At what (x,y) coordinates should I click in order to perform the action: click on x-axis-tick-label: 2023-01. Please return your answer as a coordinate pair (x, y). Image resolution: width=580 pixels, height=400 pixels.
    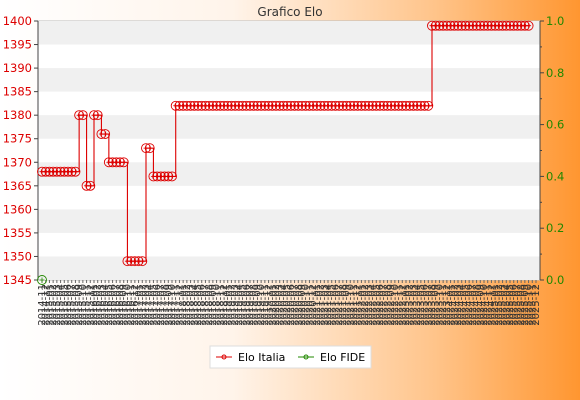
    Looking at the image, I should click on (406, 305).